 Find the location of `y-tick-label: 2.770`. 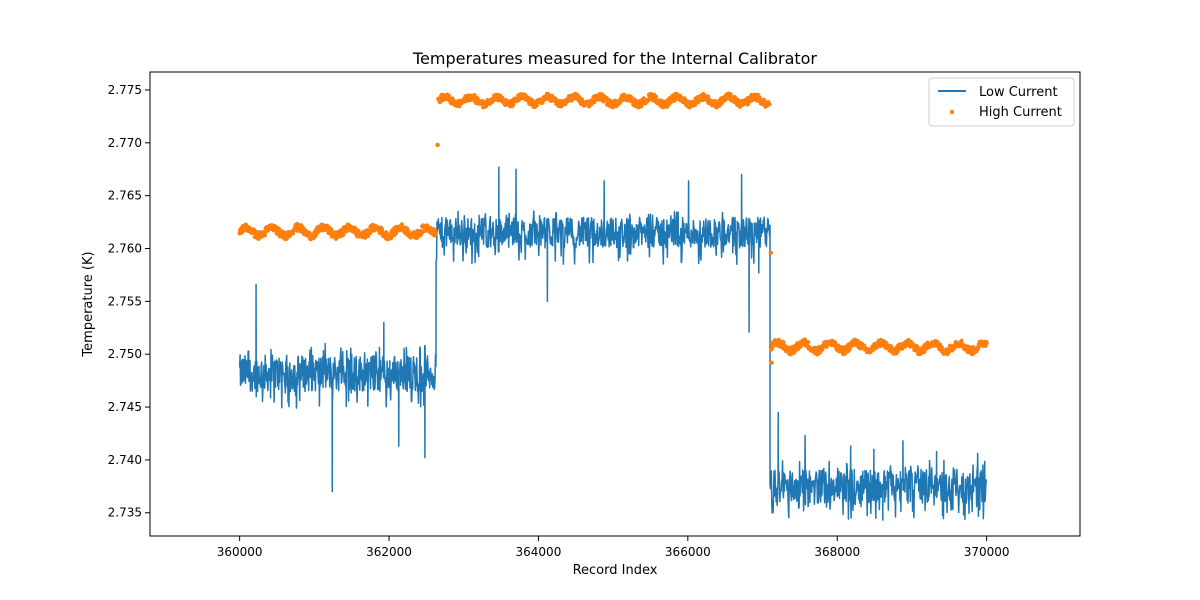

y-tick-label: 2.770 is located at coordinates (125, 143).